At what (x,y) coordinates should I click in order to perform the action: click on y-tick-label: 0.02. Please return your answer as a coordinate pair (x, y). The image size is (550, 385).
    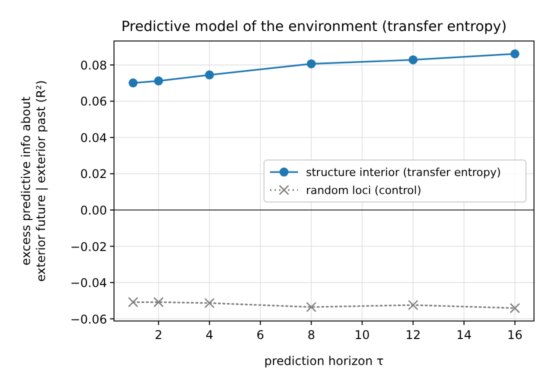
    Looking at the image, I should click on (93, 174).